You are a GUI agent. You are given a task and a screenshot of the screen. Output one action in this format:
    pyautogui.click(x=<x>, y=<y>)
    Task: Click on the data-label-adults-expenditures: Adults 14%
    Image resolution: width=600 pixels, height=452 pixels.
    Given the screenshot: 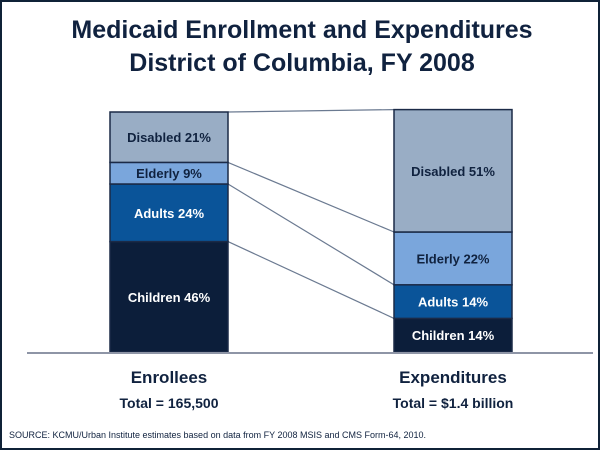 What is the action you would take?
    pyautogui.click(x=453, y=302)
    